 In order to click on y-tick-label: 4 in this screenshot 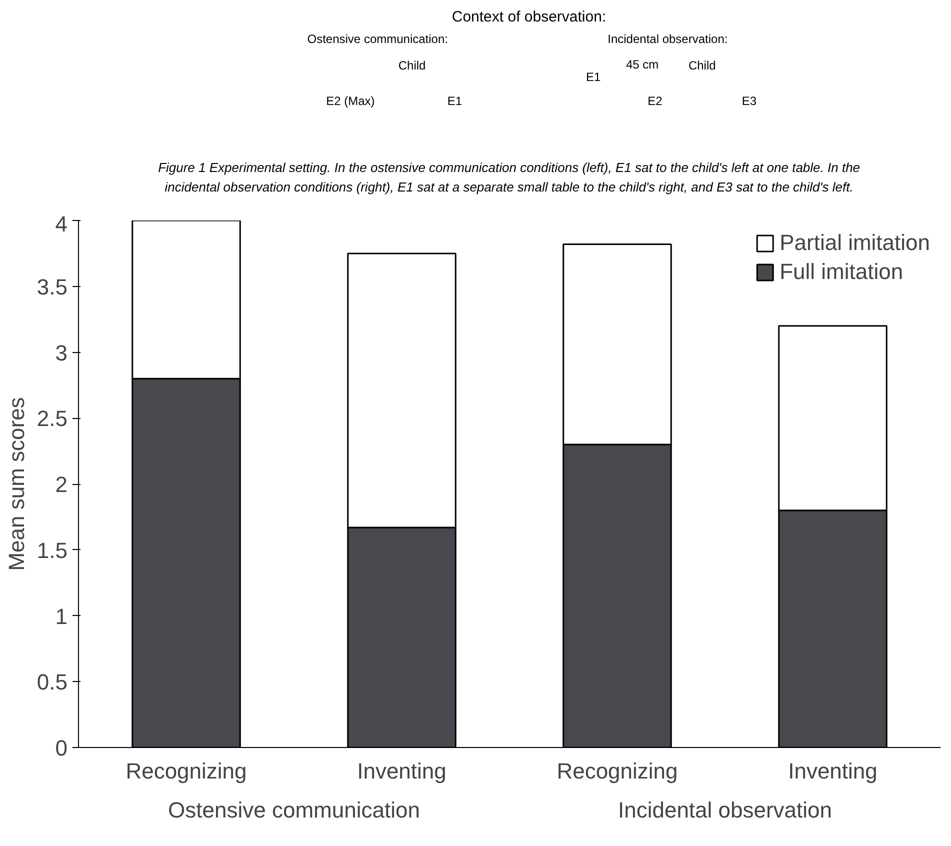, I will do `click(61, 224)`.